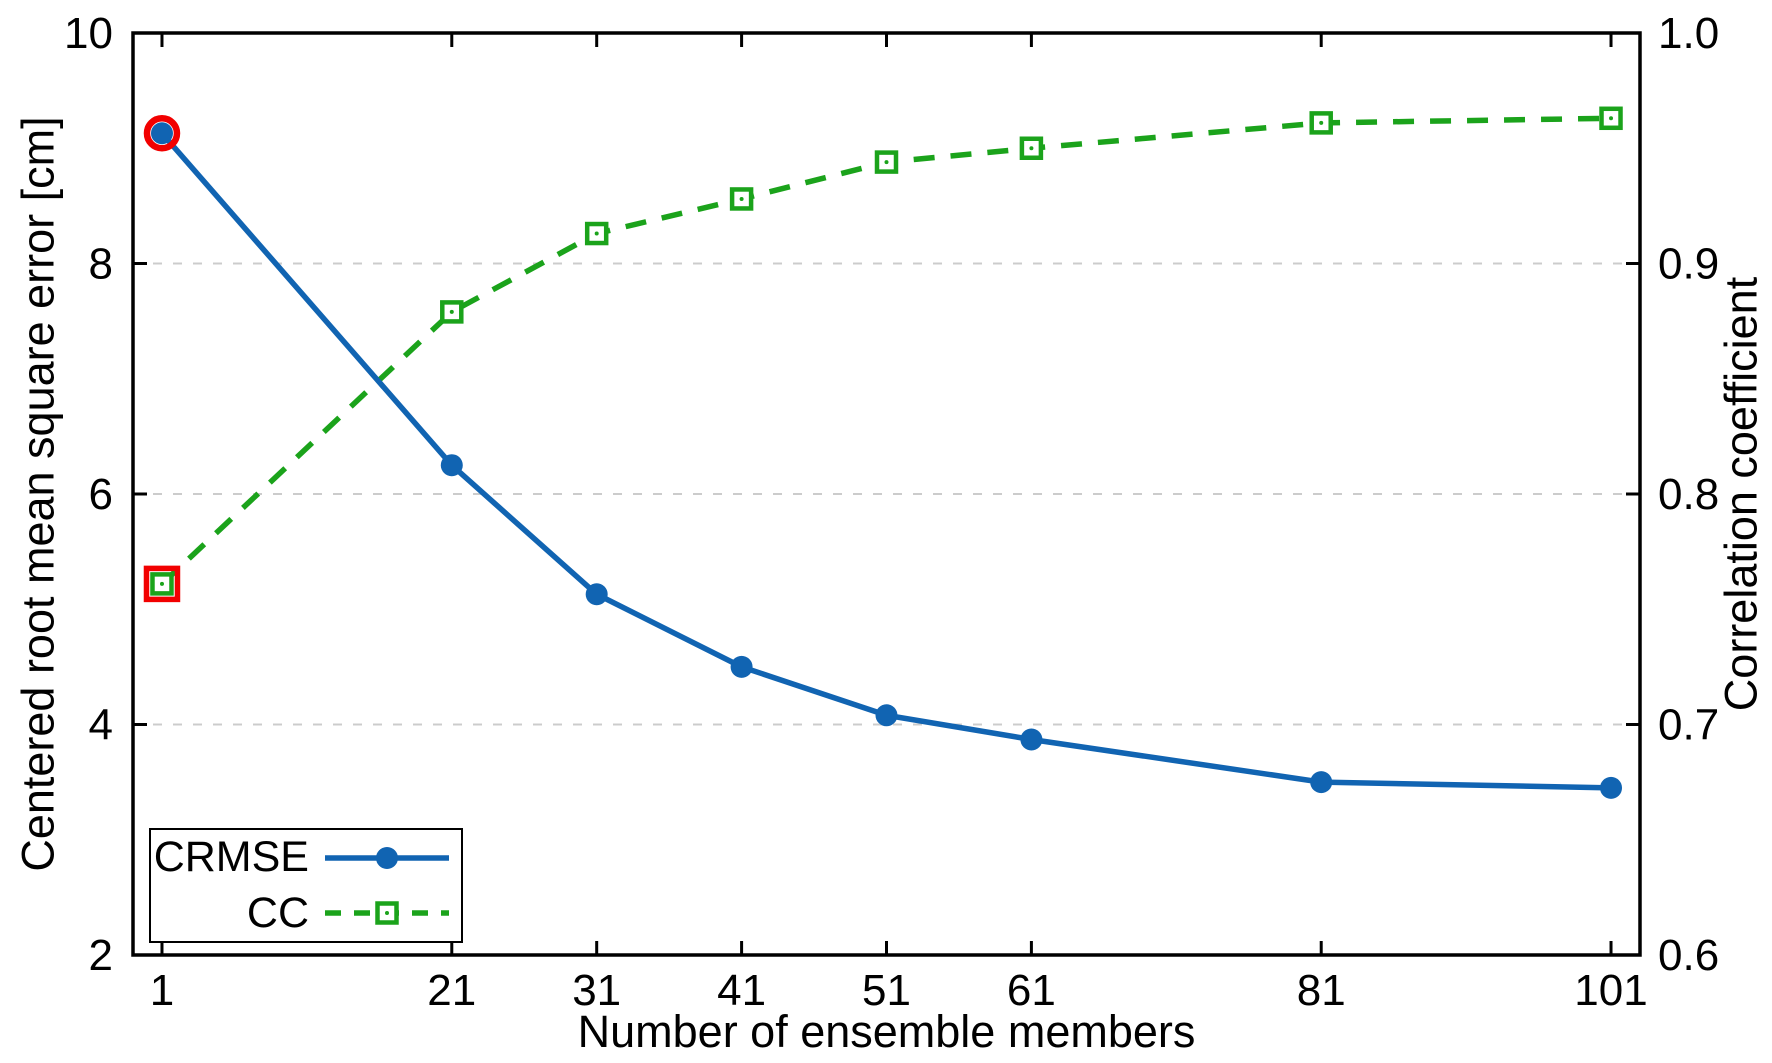 This screenshot has height=1063, width=1772. Describe the element at coordinates (1688, 725) in the screenshot. I see `right-y-tick-label: 0.7` at that location.